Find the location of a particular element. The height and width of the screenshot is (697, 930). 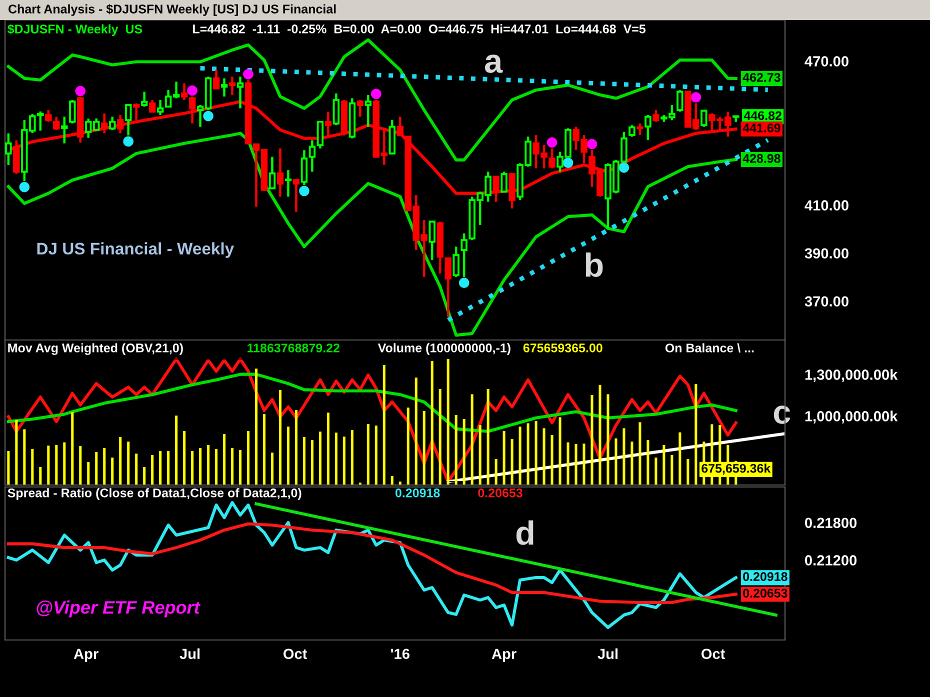

x-tick-label: '16 is located at coordinates (400, 654).